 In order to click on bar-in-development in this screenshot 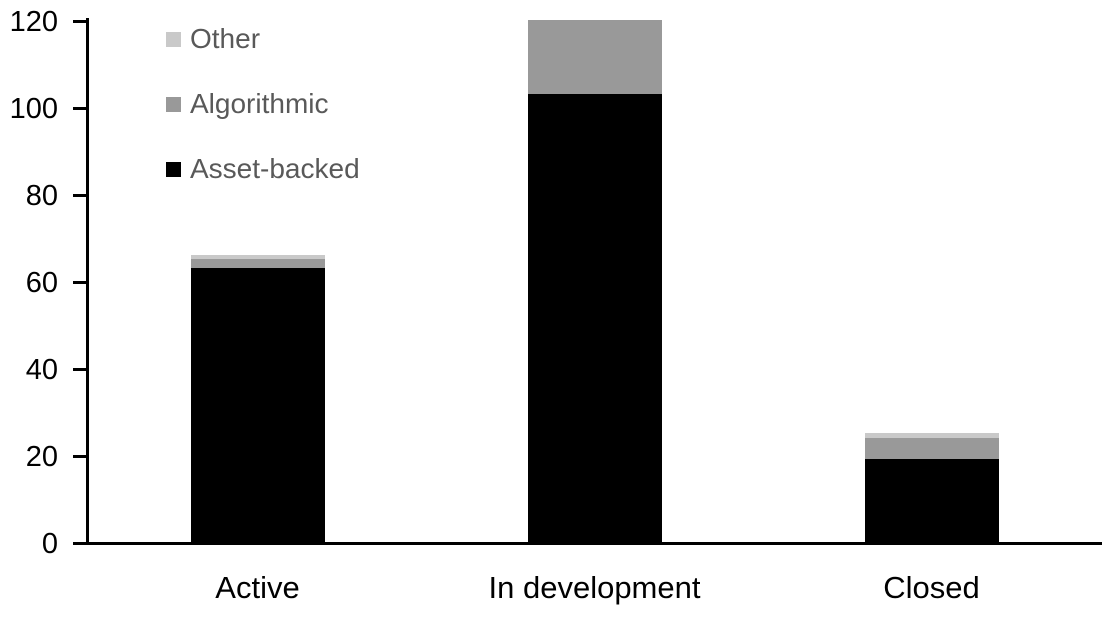, I will do `click(594, 281)`.